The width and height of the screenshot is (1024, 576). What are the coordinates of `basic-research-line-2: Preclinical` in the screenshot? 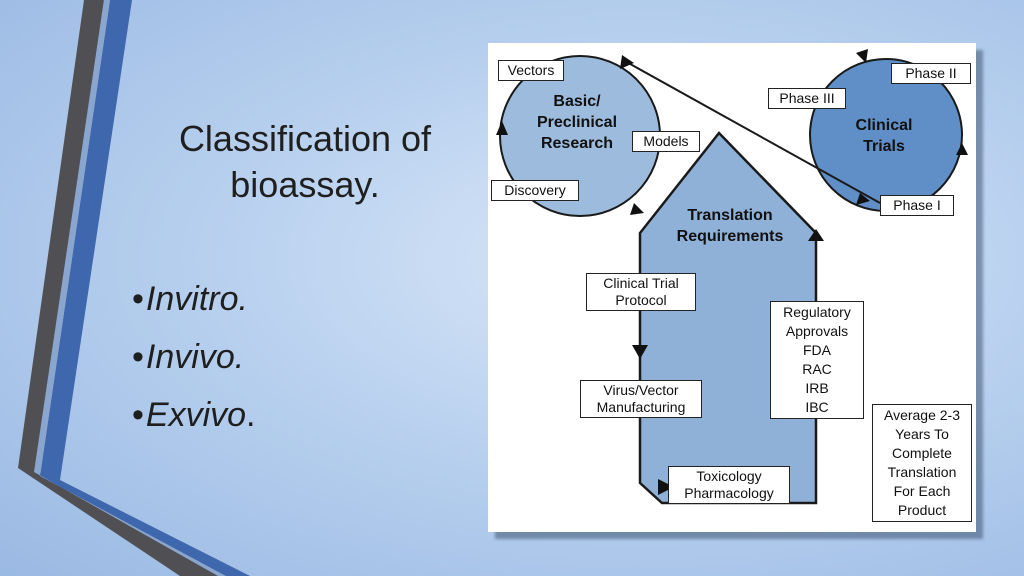 It's located at (577, 122).